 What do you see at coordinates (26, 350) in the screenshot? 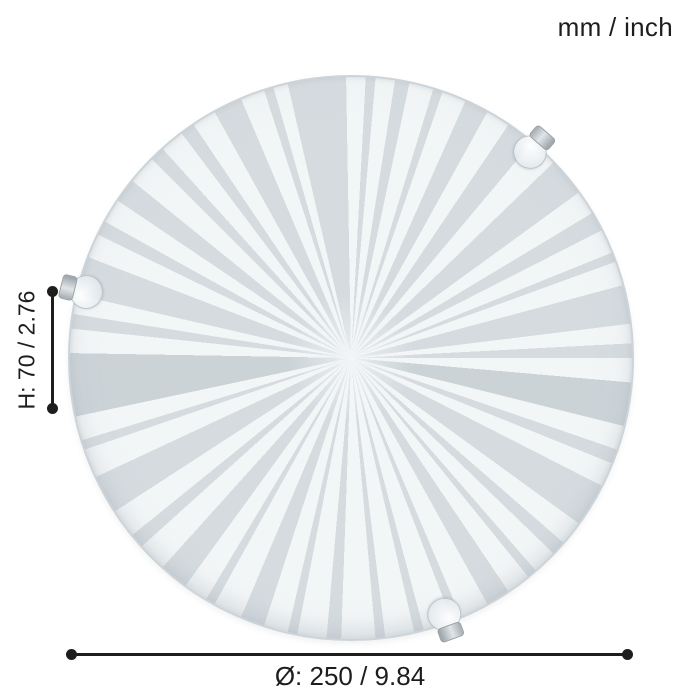
I see `height-dimension-label: H: 70 / 2.76` at bounding box center [26, 350].